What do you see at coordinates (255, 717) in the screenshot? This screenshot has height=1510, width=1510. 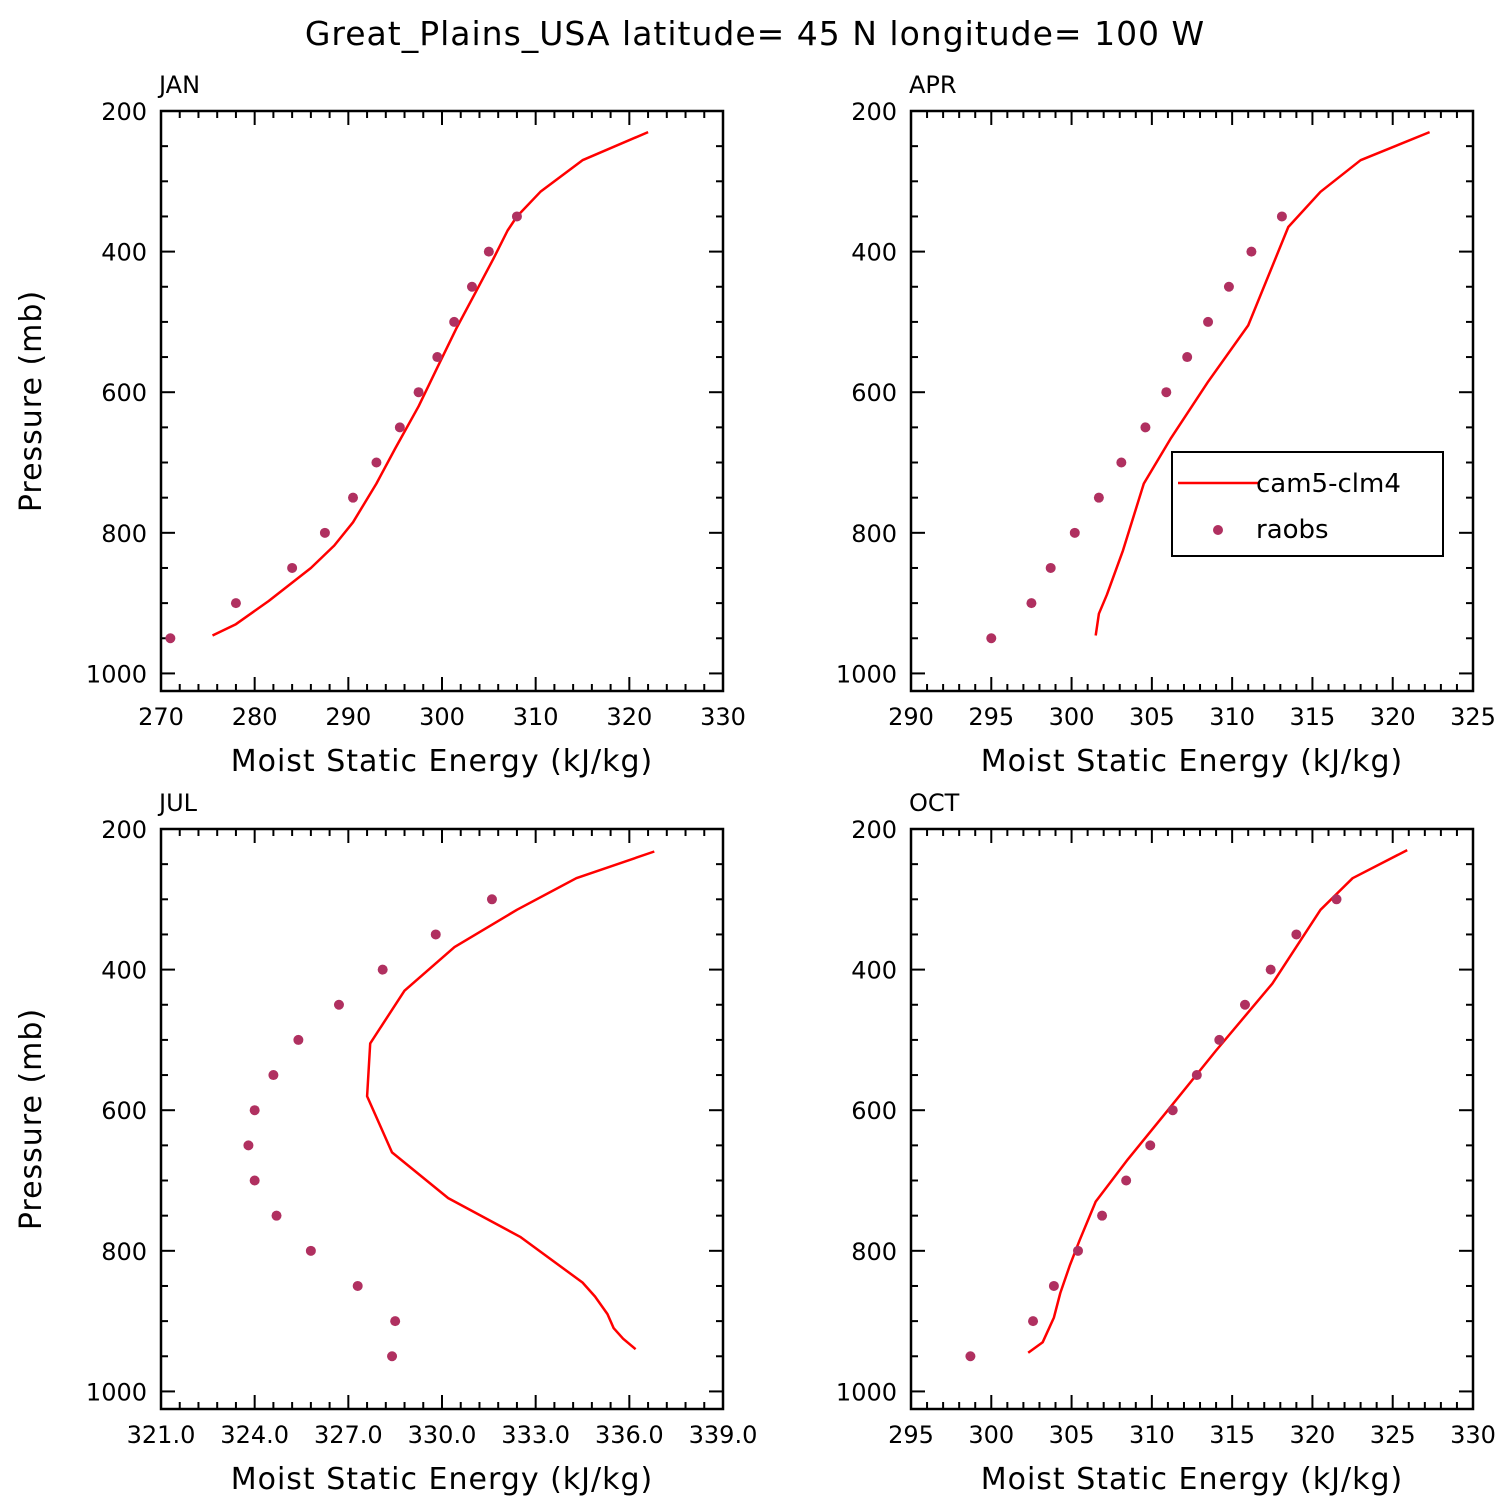 I see `x-tick-label: 280` at bounding box center [255, 717].